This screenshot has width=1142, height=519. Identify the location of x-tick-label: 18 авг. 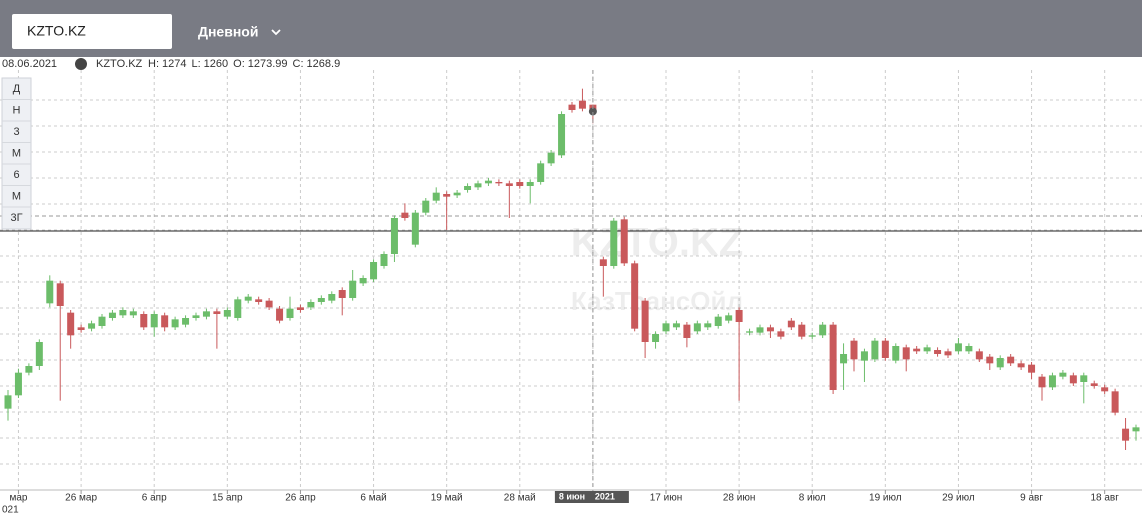
(1104, 498).